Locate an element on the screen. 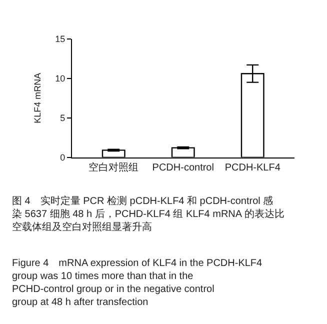 The height and width of the screenshot is (324, 327). y-axis-title: KLF4 mRNA is located at coordinates (37, 98).